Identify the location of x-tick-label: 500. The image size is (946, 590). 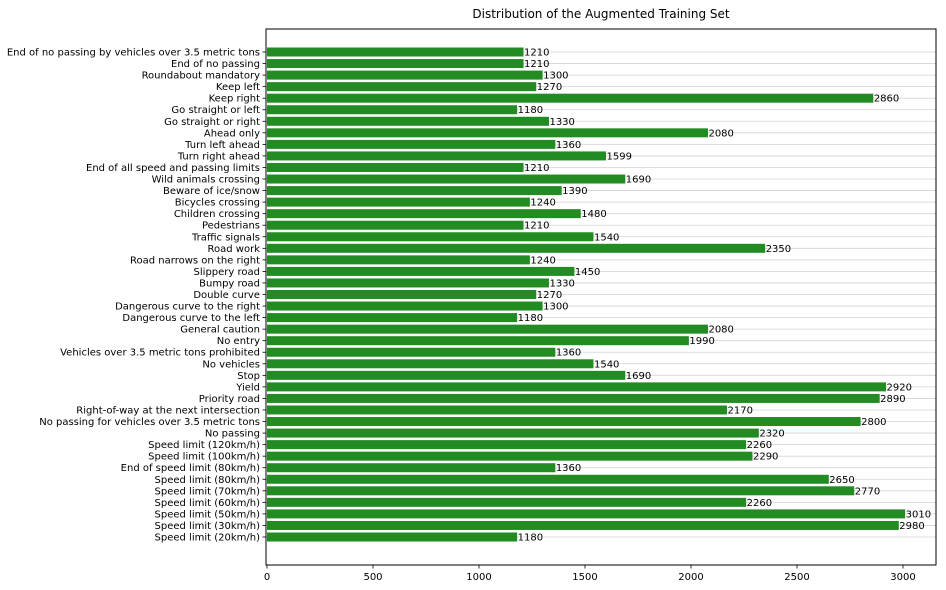
(372, 577).